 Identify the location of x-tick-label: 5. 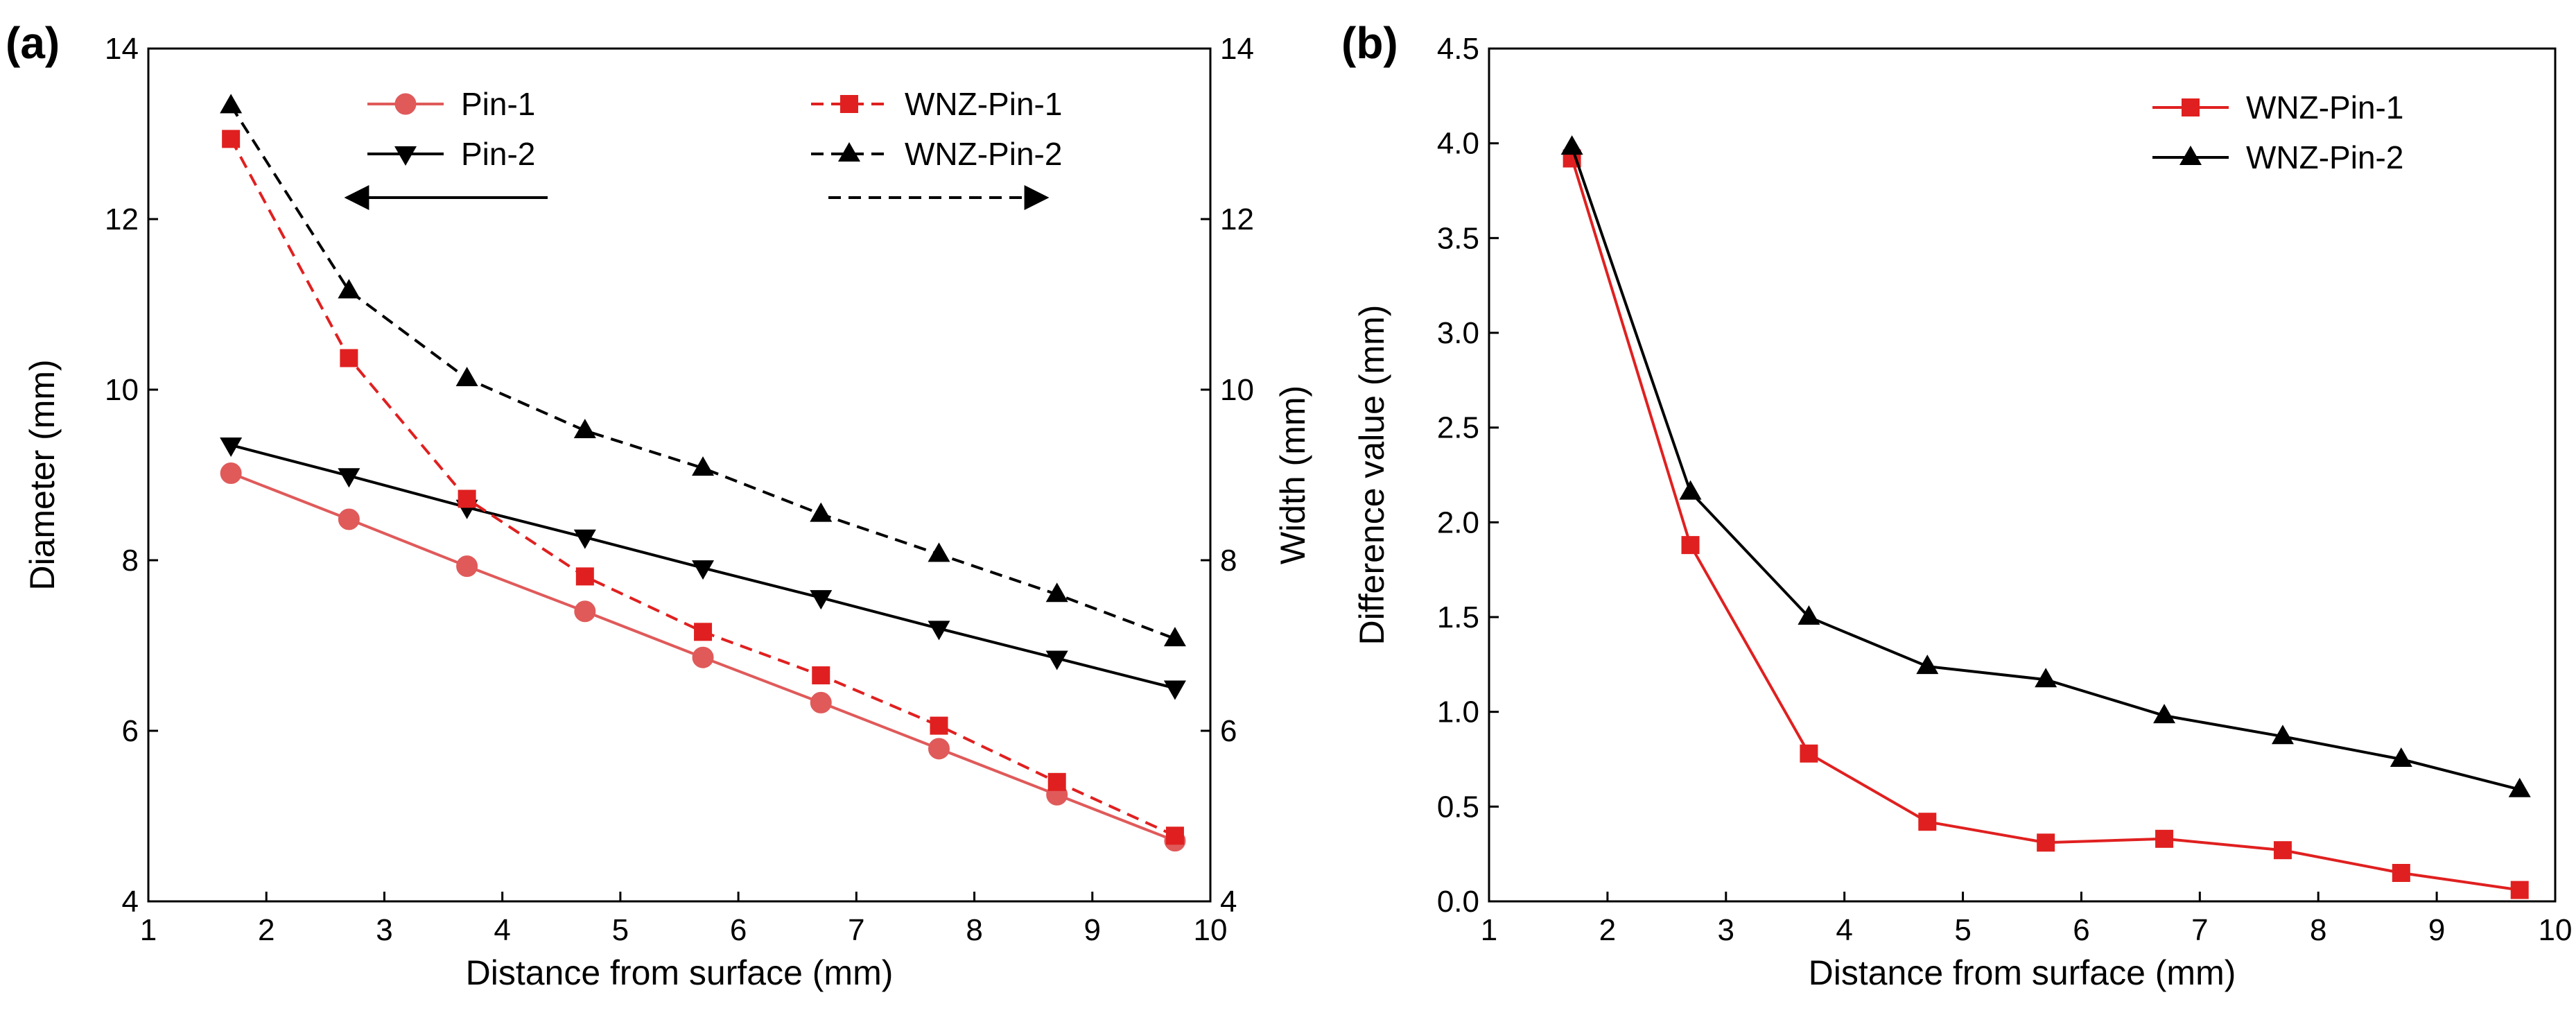
(1962, 930).